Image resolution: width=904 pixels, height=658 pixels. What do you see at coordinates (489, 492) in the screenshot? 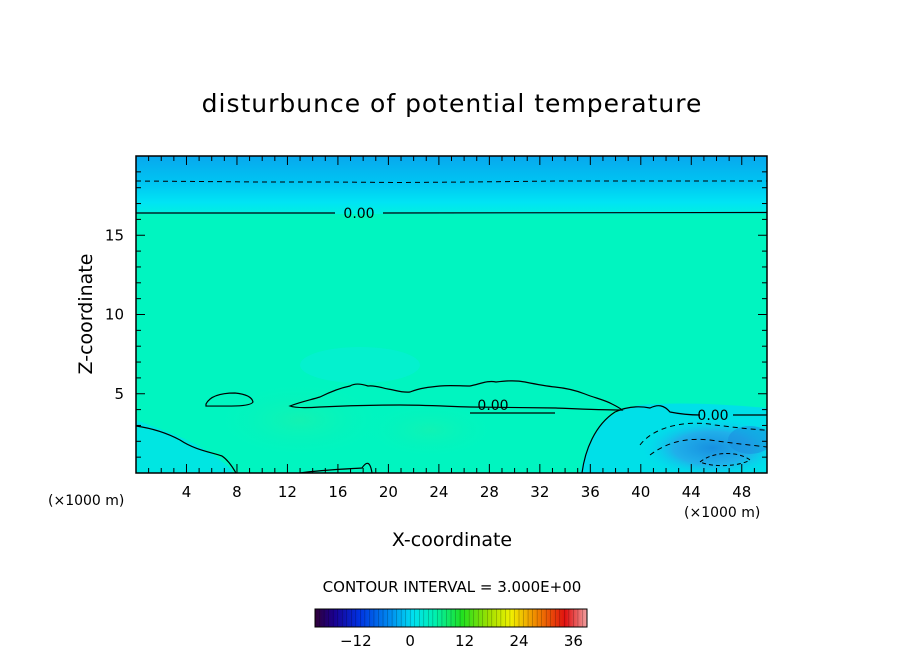
I see `x-tick-label: 28` at bounding box center [489, 492].